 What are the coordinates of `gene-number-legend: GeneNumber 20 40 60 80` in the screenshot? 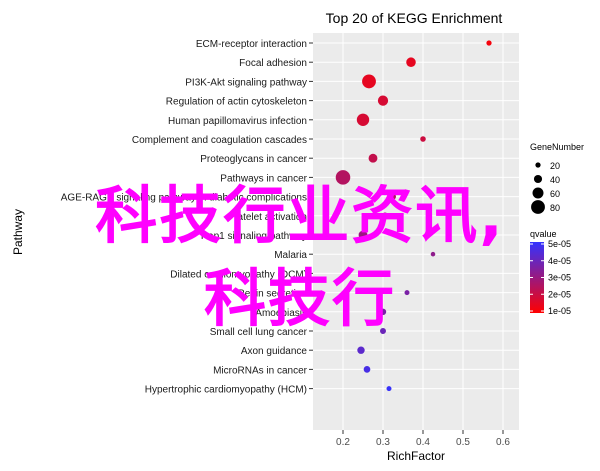 It's located at (557, 178).